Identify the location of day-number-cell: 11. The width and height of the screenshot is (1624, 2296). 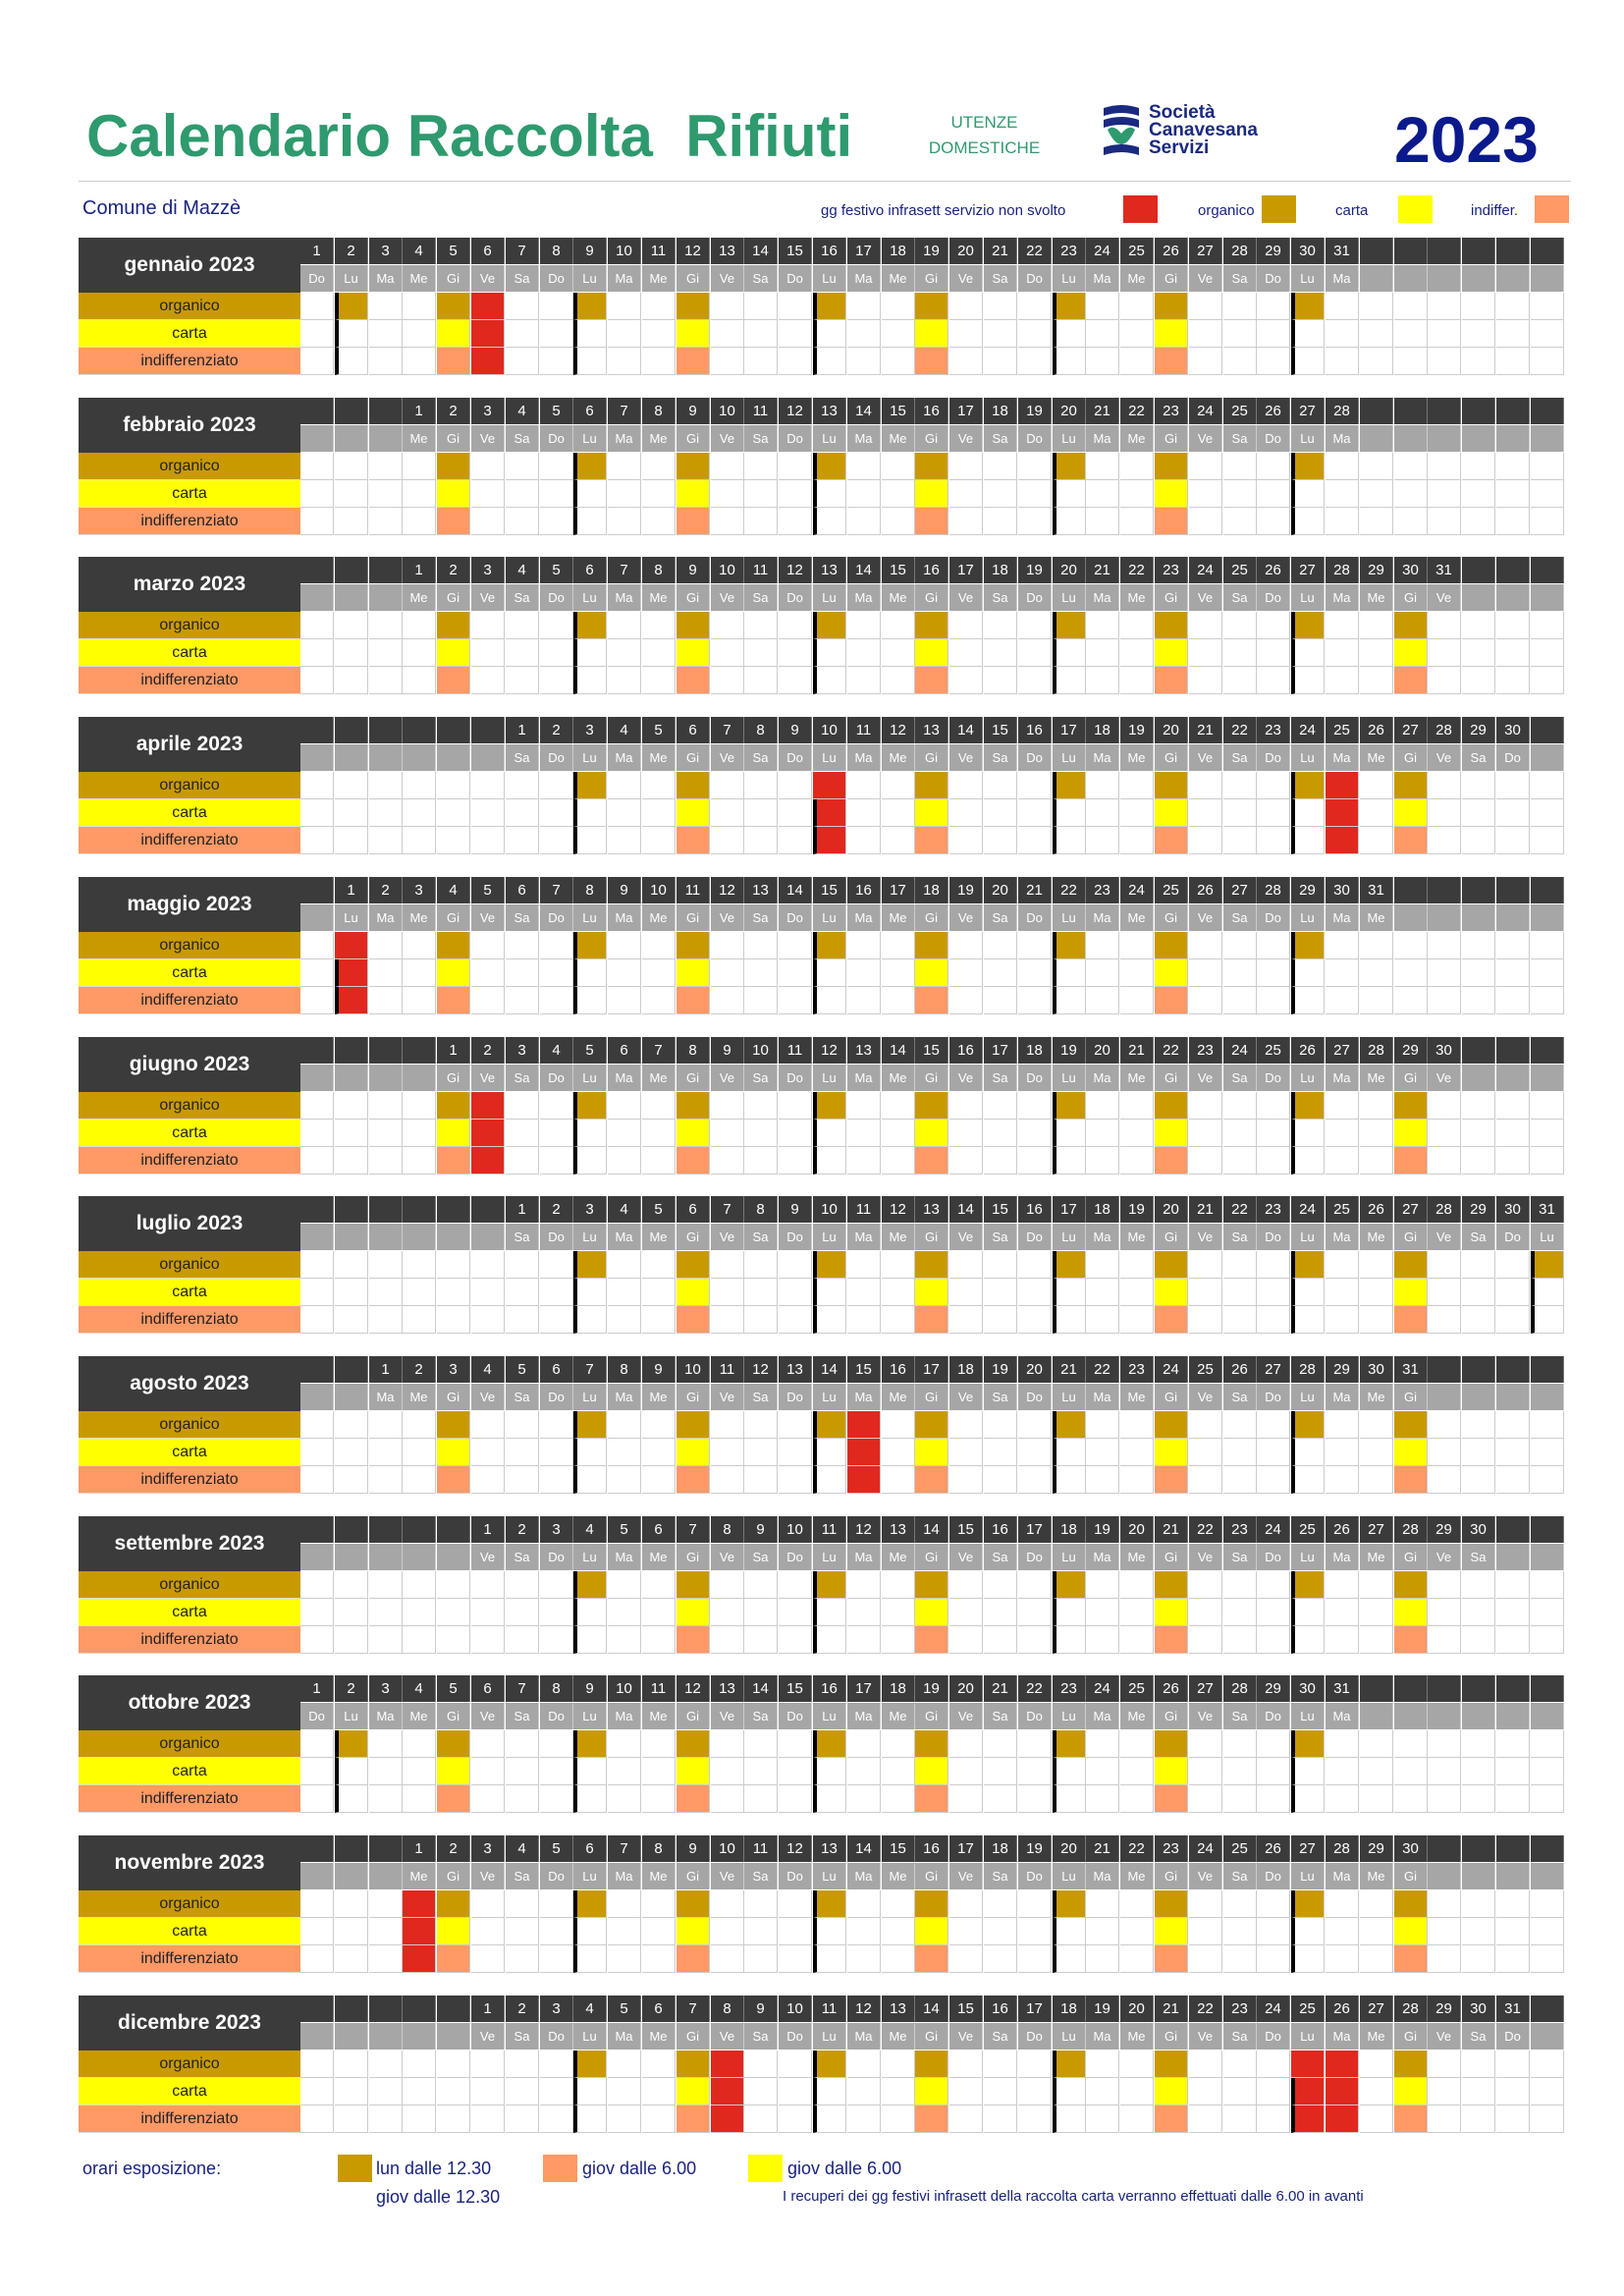
(659, 1688).